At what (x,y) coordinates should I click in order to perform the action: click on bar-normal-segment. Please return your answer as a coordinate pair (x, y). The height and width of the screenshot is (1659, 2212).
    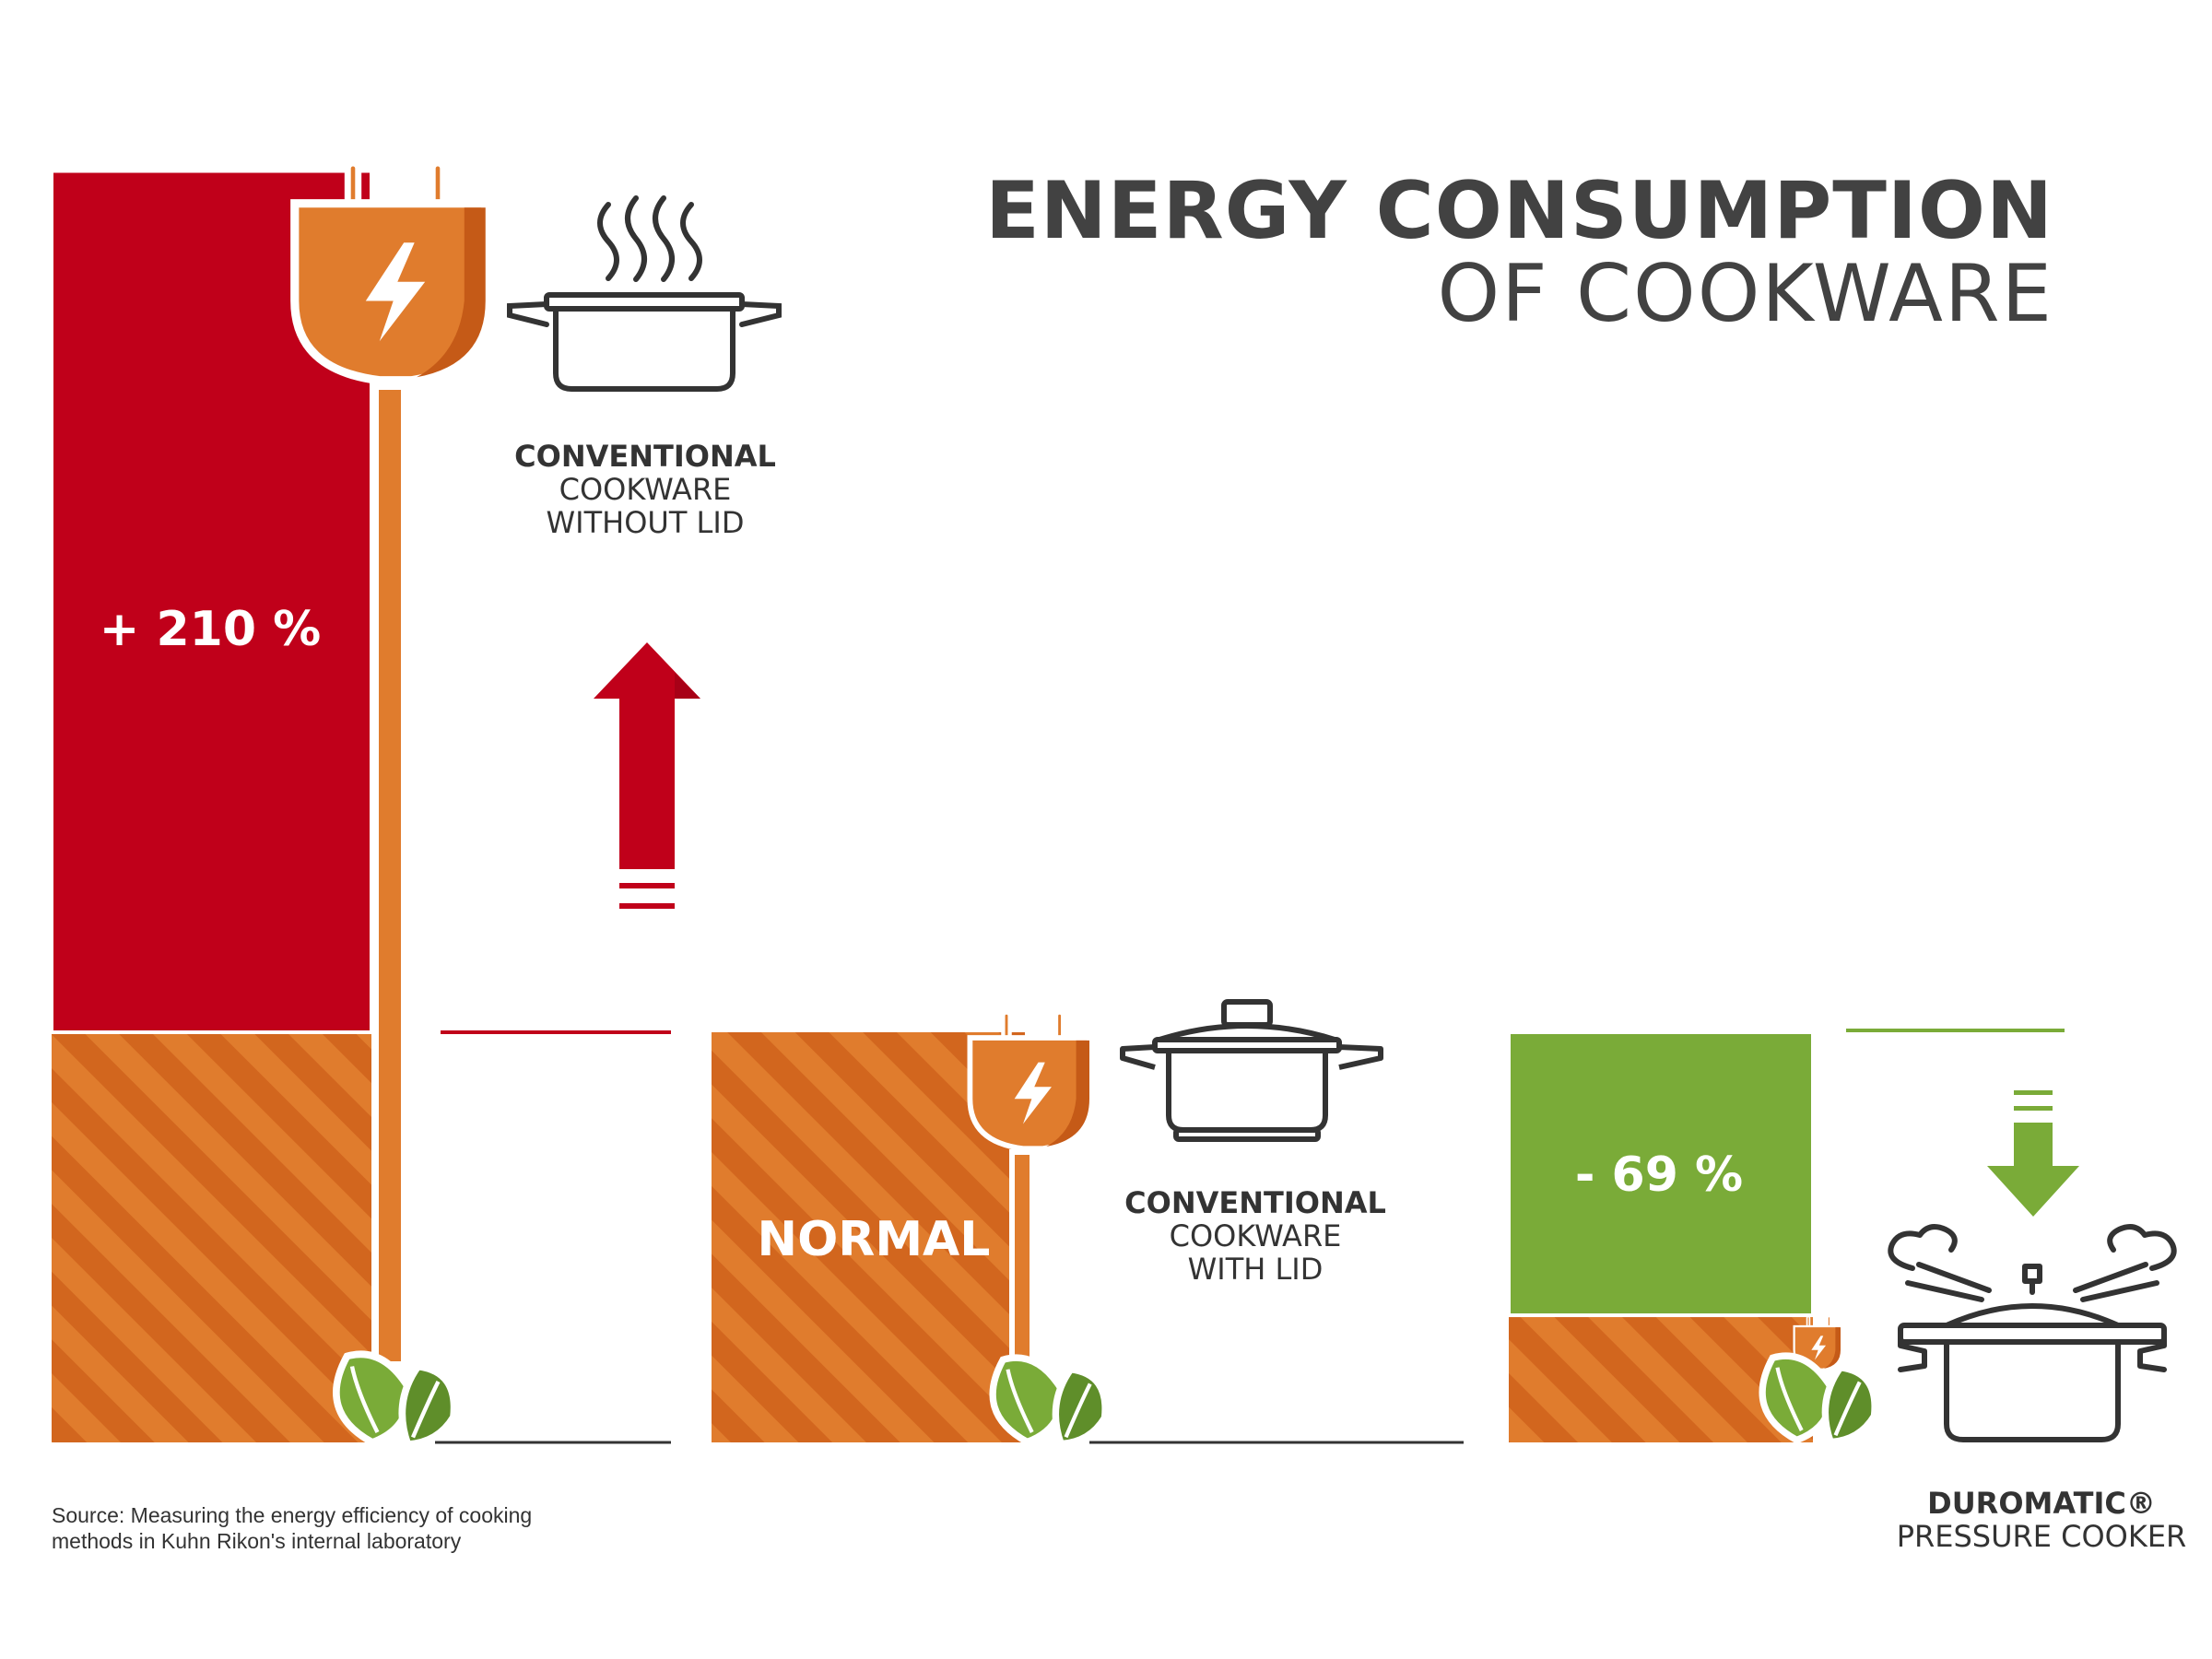
    Looking at the image, I should click on (211, 1237).